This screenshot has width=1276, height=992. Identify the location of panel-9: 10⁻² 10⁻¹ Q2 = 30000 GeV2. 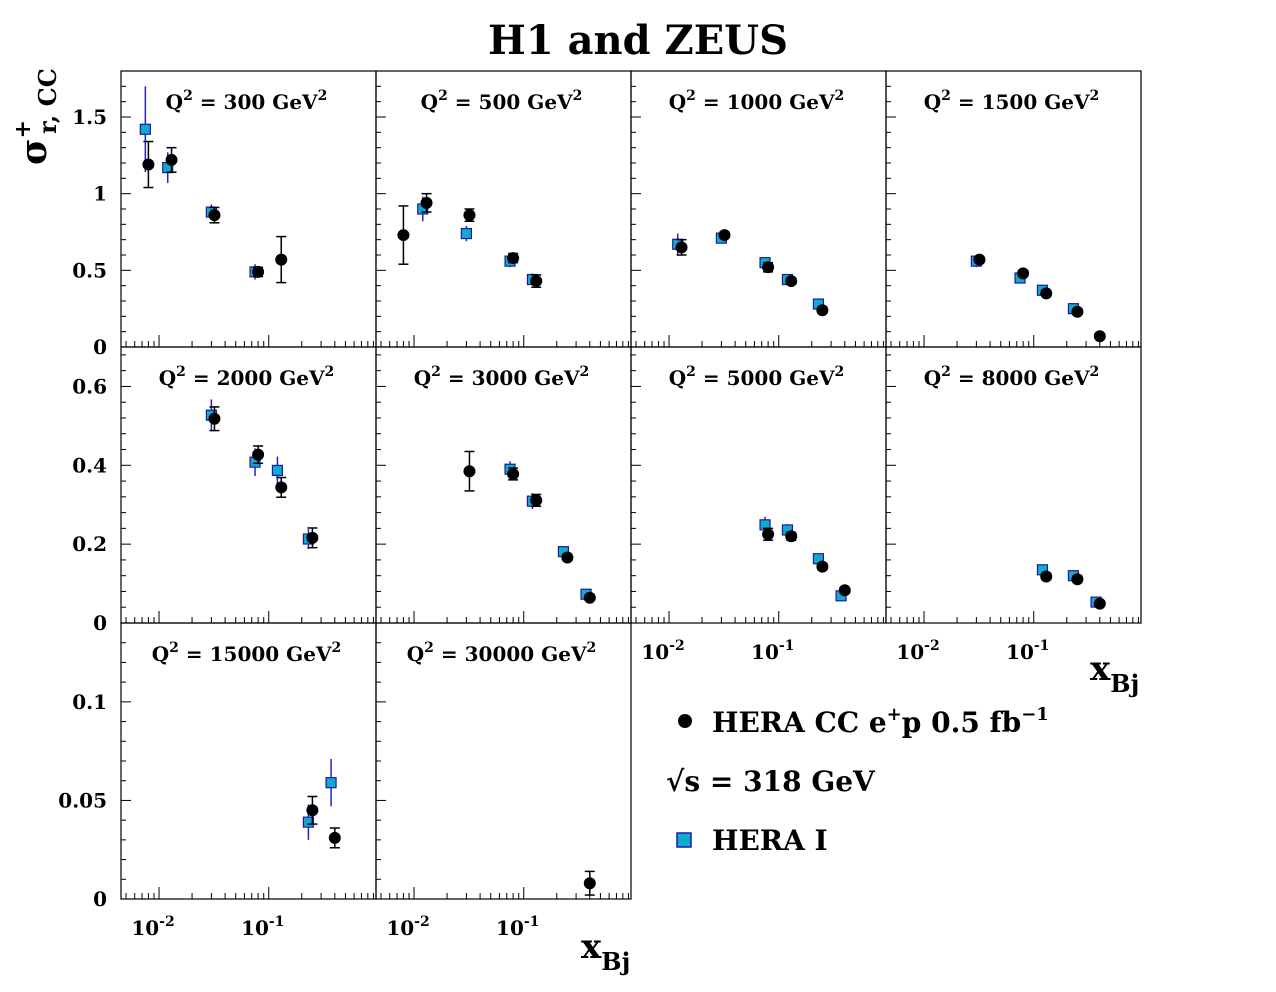
(503, 781).